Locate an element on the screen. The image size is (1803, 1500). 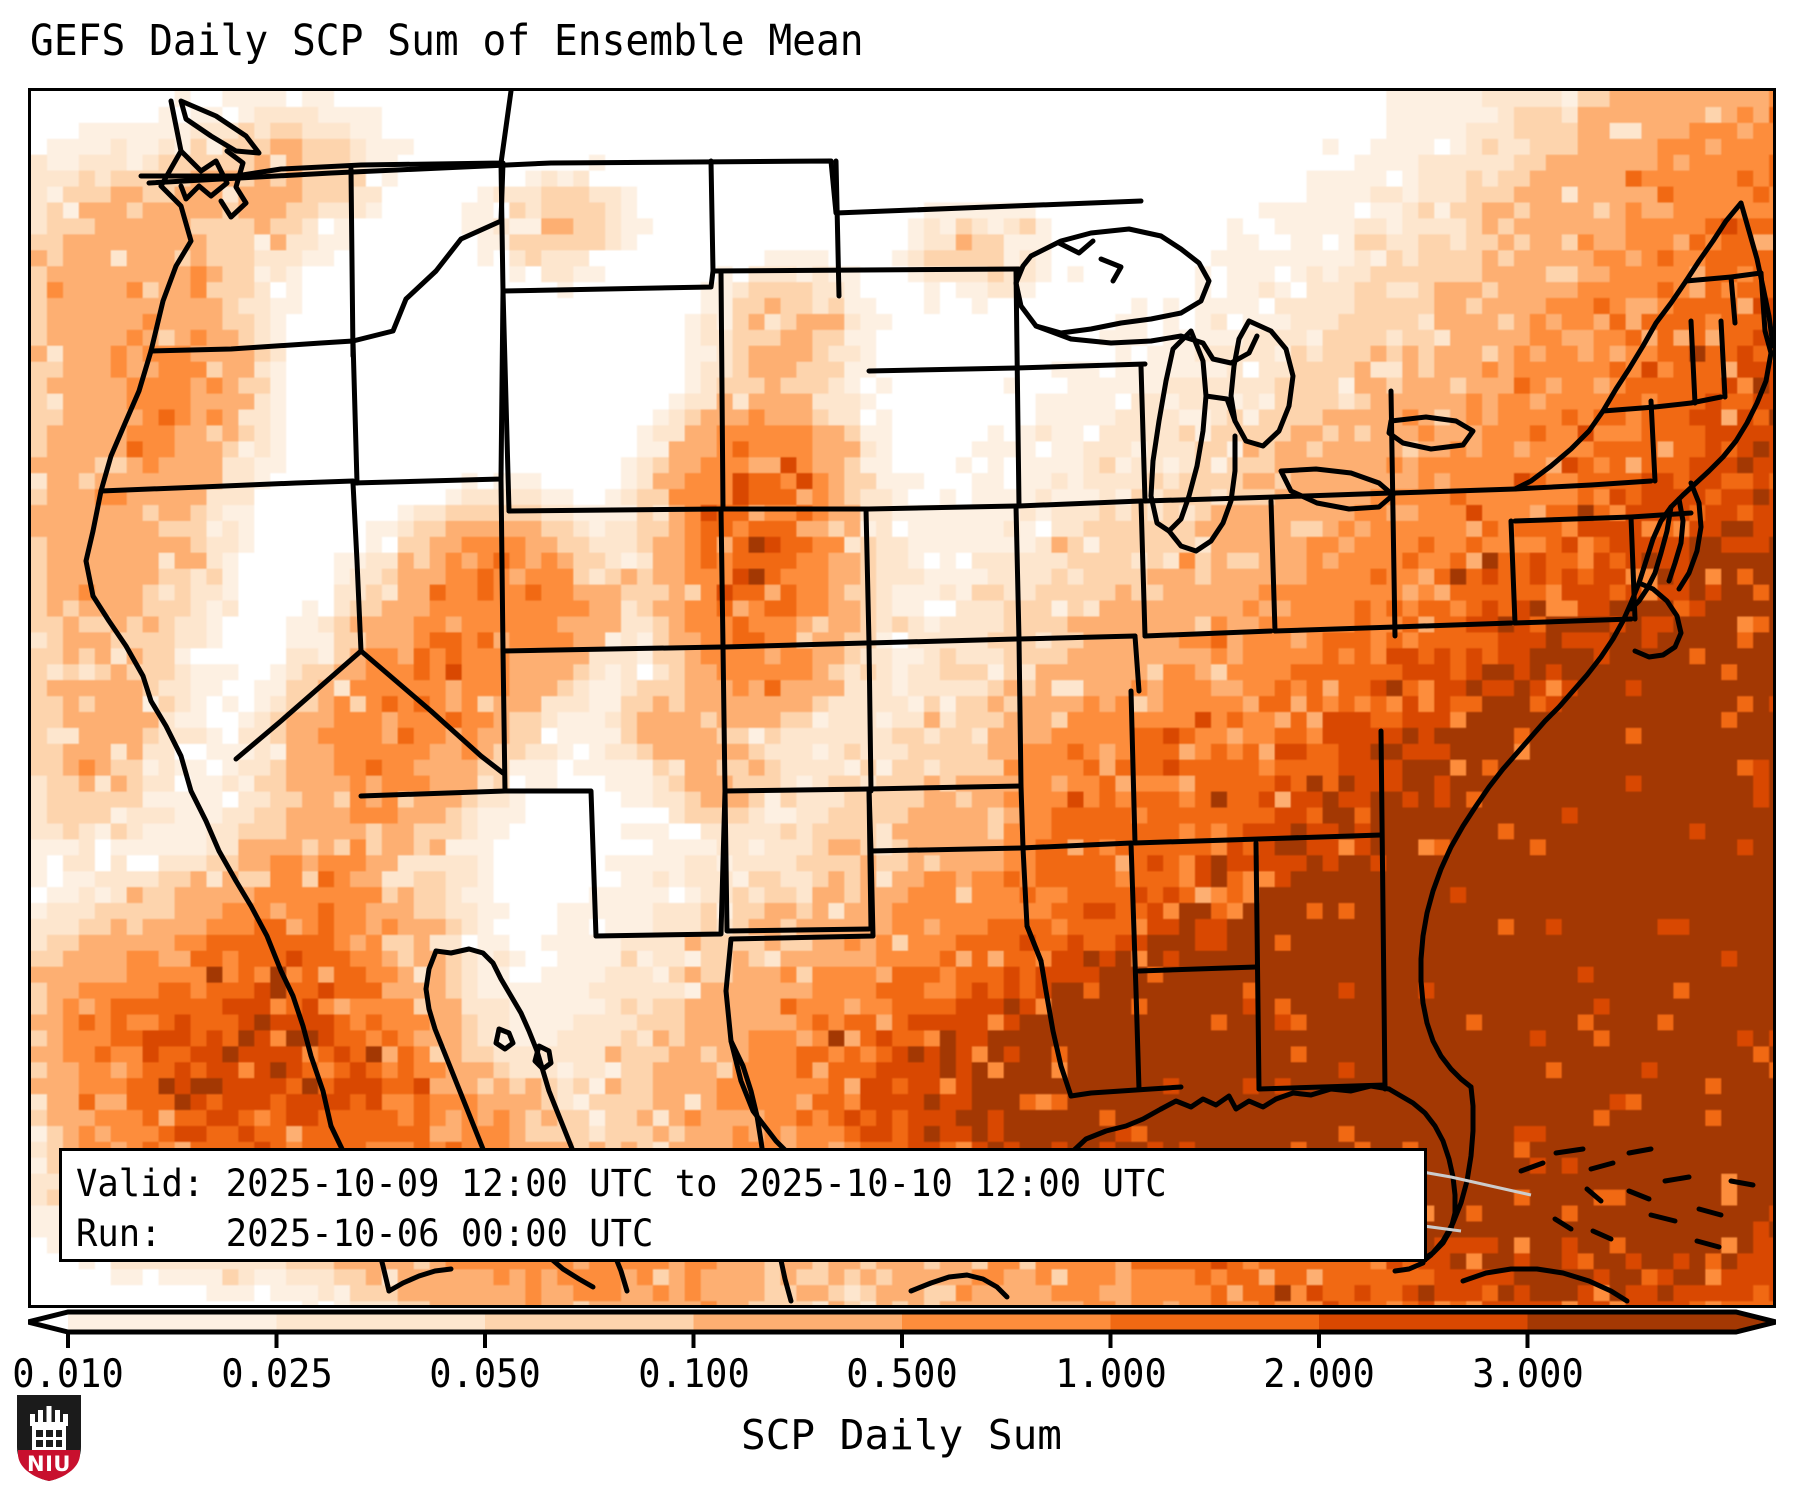
colorbar-tick-label: 3.000 is located at coordinates (1527, 1374).